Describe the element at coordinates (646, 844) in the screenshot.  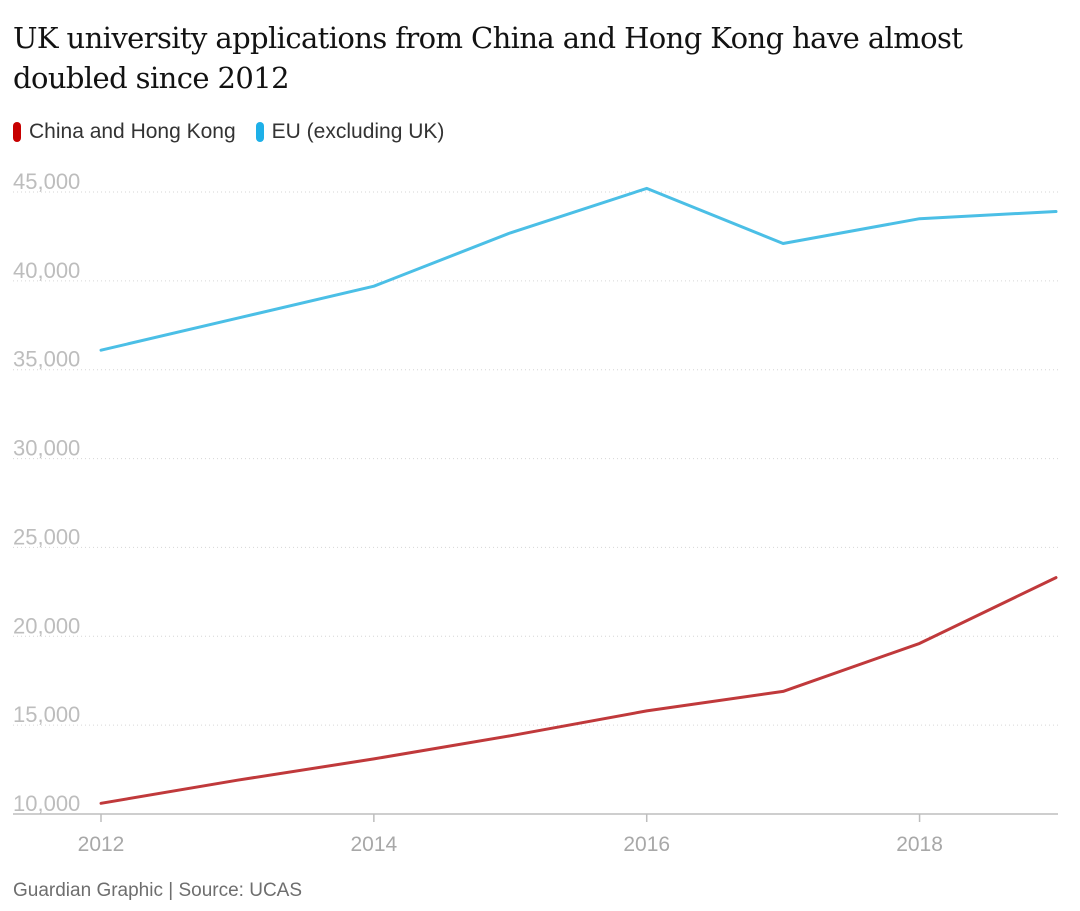
I see `x-tick-label: 2016` at that location.